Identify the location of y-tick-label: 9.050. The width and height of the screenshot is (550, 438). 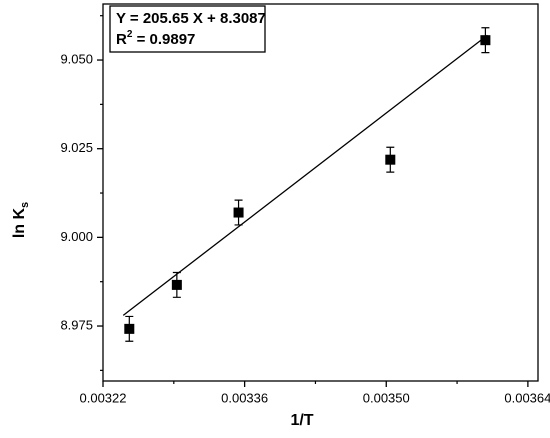
(76, 58).